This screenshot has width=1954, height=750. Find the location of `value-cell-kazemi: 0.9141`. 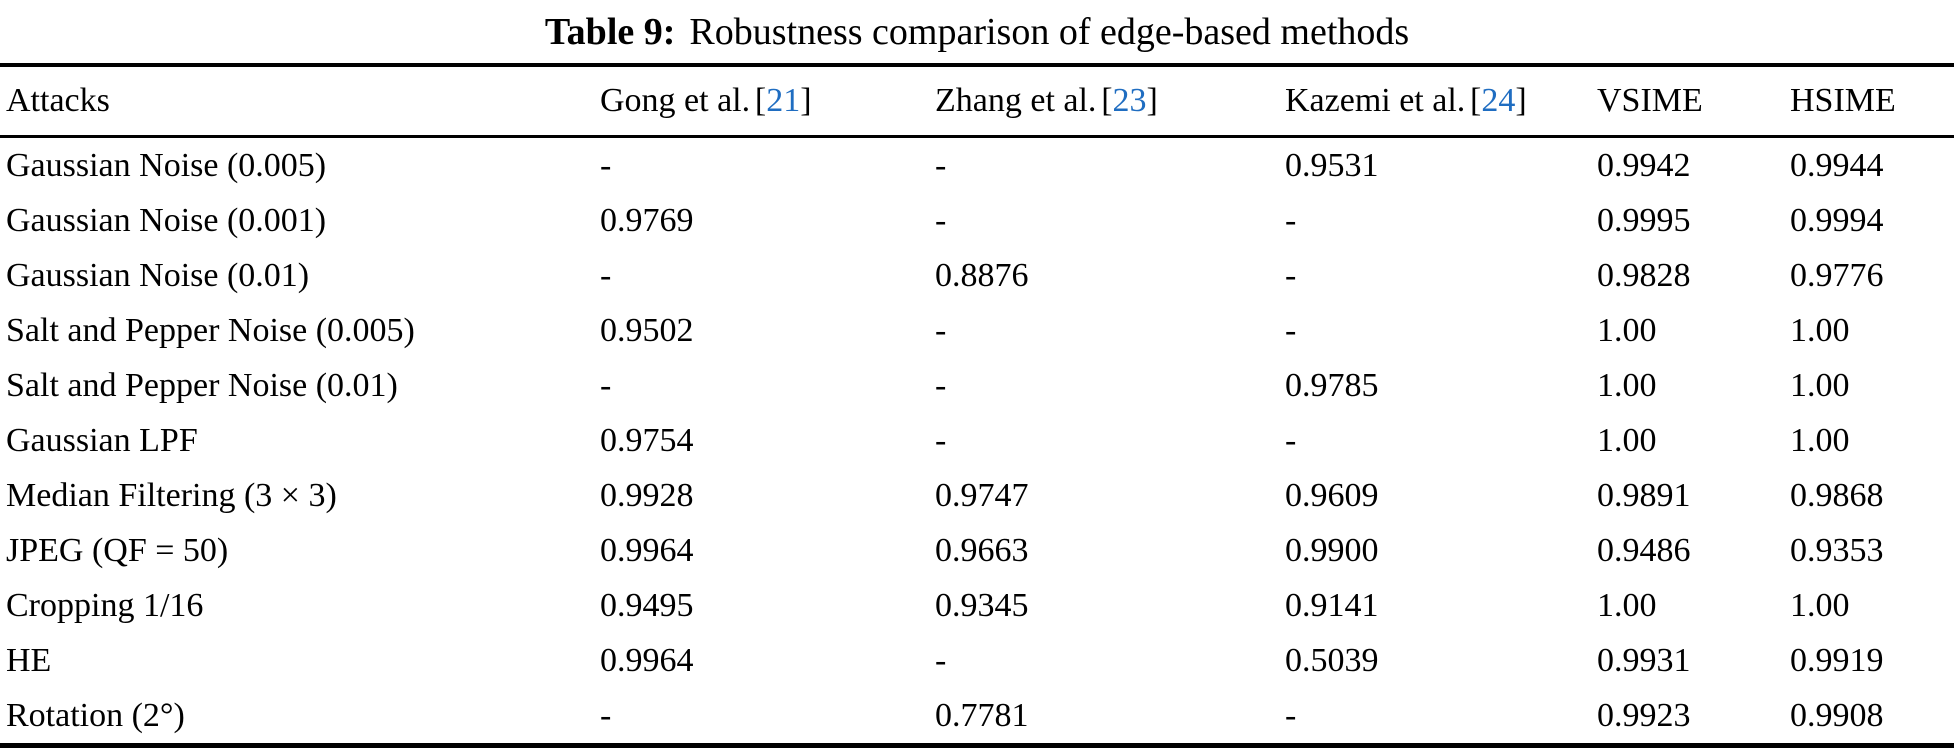

value-cell-kazemi: 0.9141 is located at coordinates (1332, 605).